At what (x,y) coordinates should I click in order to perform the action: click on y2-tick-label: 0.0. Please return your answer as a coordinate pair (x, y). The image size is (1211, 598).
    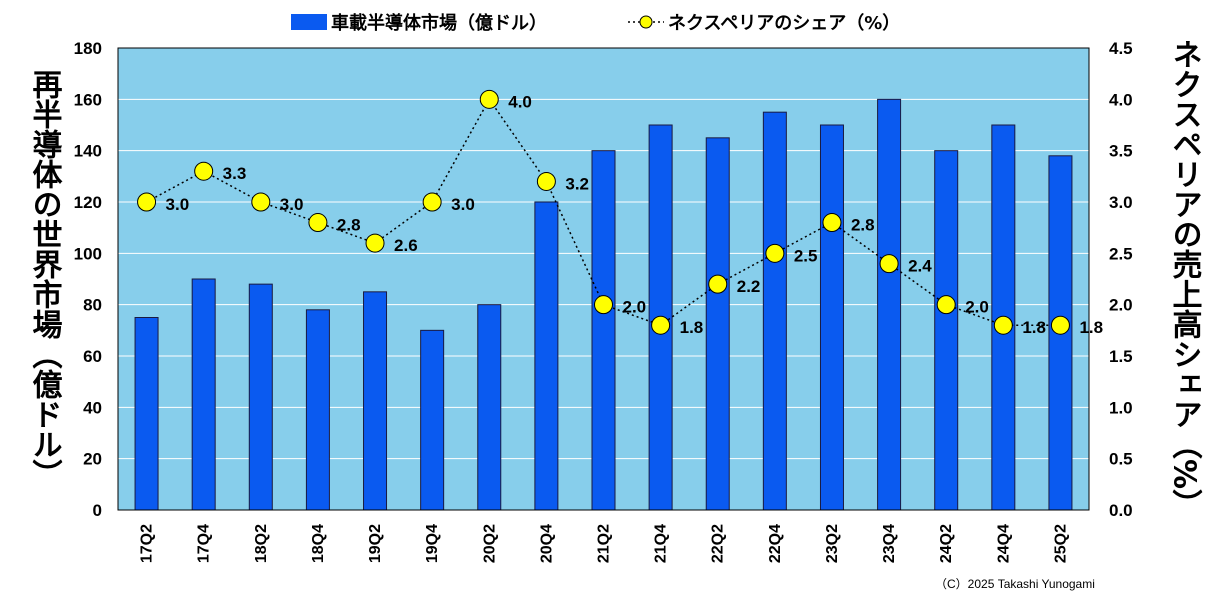
    Looking at the image, I should click on (1121, 510).